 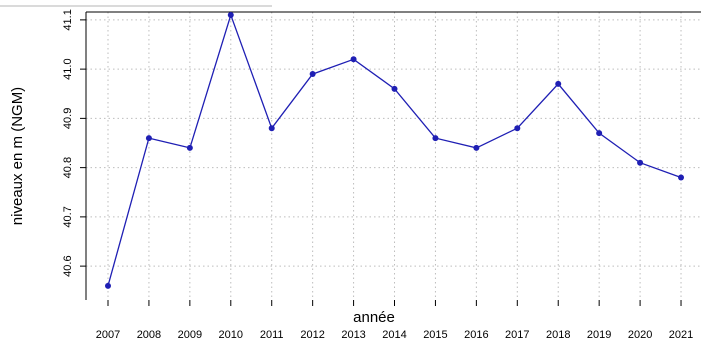 I want to click on y-tick-label: 40.6, so click(x=68, y=265).